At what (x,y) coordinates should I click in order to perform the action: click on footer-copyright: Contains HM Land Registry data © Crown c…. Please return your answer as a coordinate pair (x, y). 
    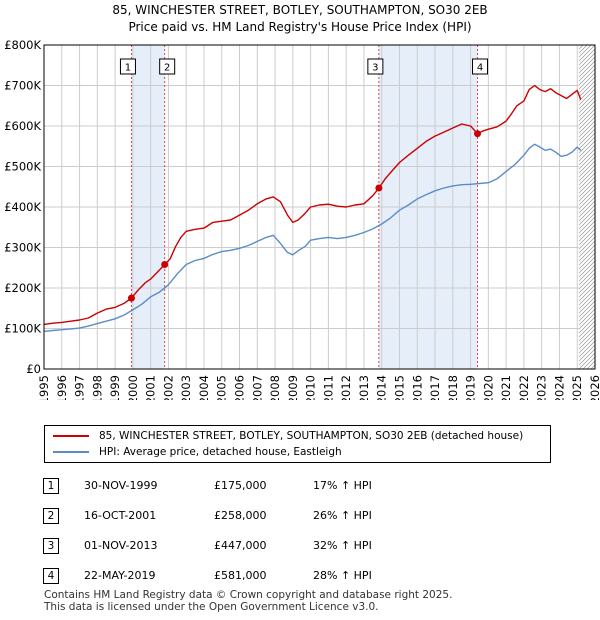
    Looking at the image, I should click on (248, 595).